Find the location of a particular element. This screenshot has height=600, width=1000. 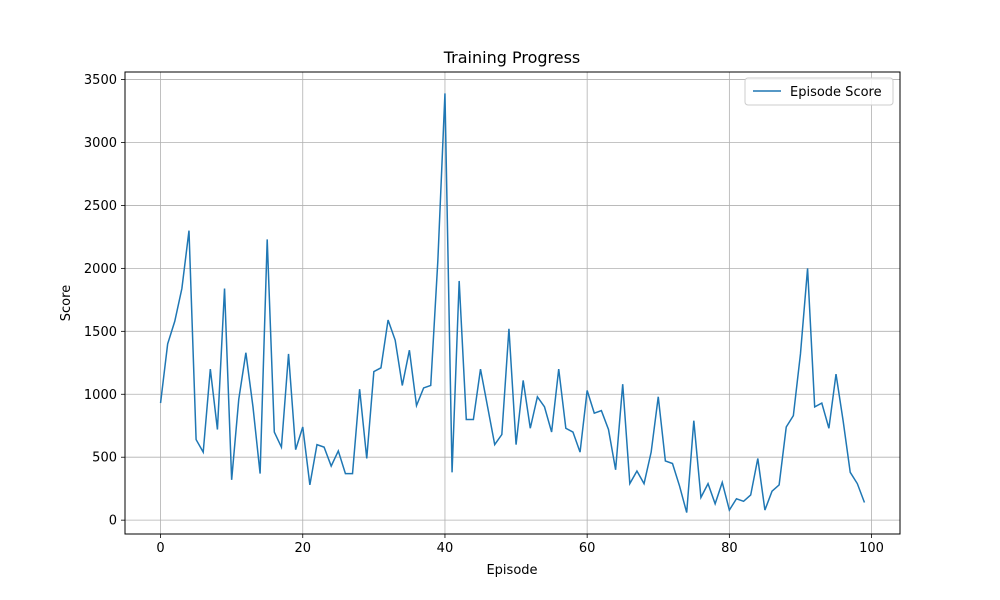

y-tick-label: 1500 is located at coordinates (100, 332).